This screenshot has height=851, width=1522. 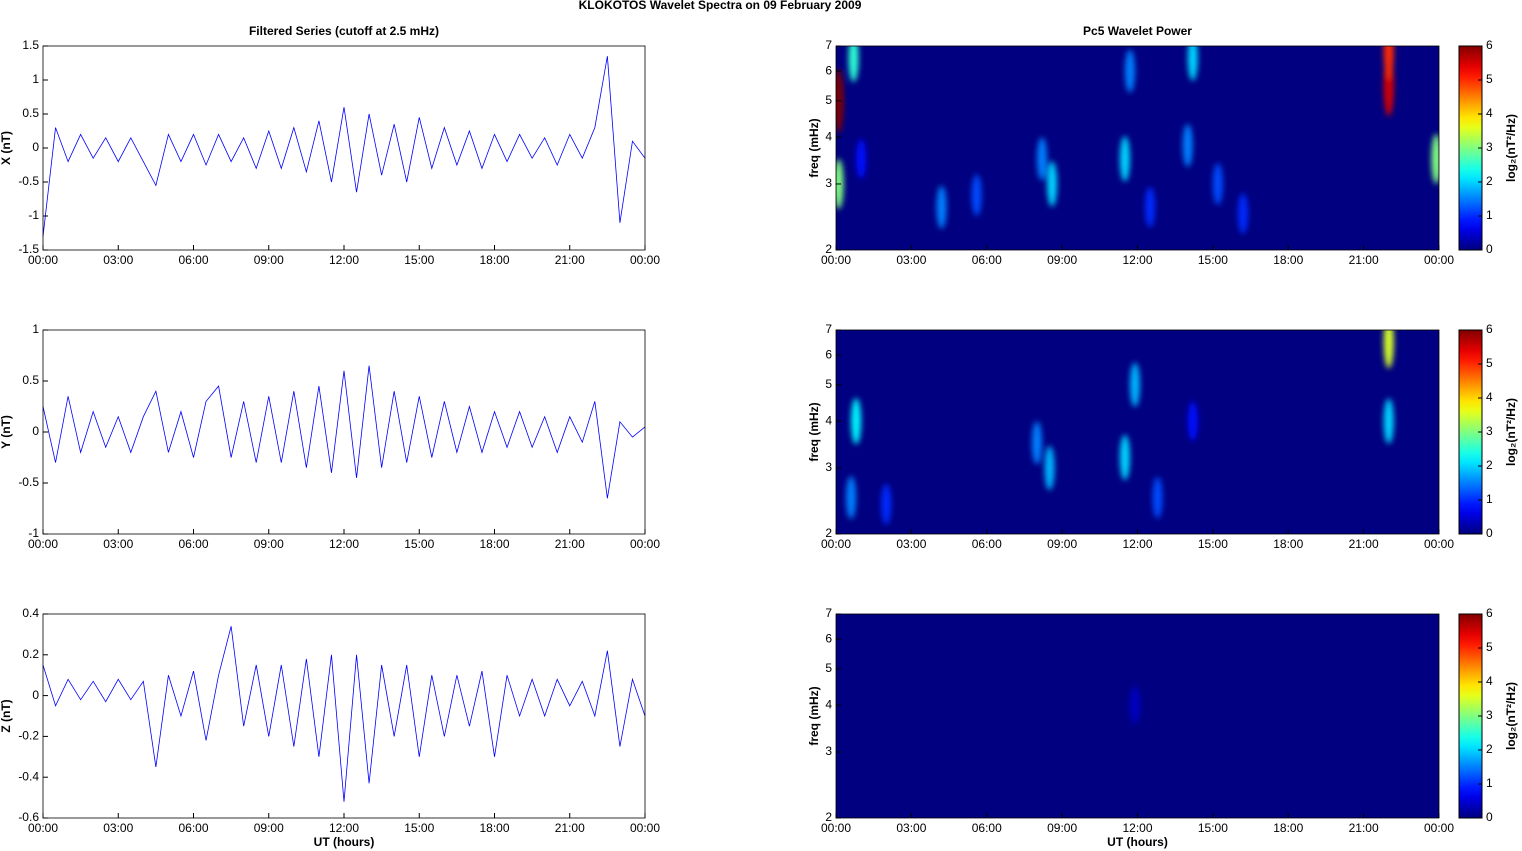 I want to click on colorbar-tick-label: 3, so click(x=1489, y=715).